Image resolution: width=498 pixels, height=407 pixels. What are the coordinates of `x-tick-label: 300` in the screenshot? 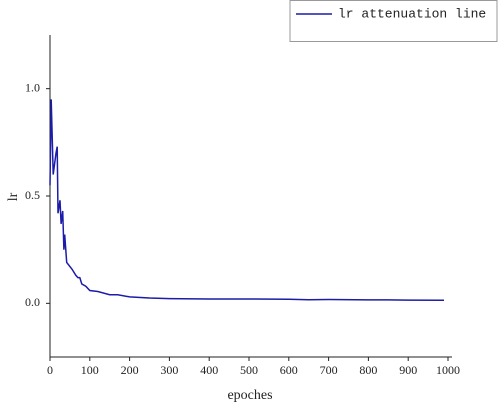 It's located at (169, 370).